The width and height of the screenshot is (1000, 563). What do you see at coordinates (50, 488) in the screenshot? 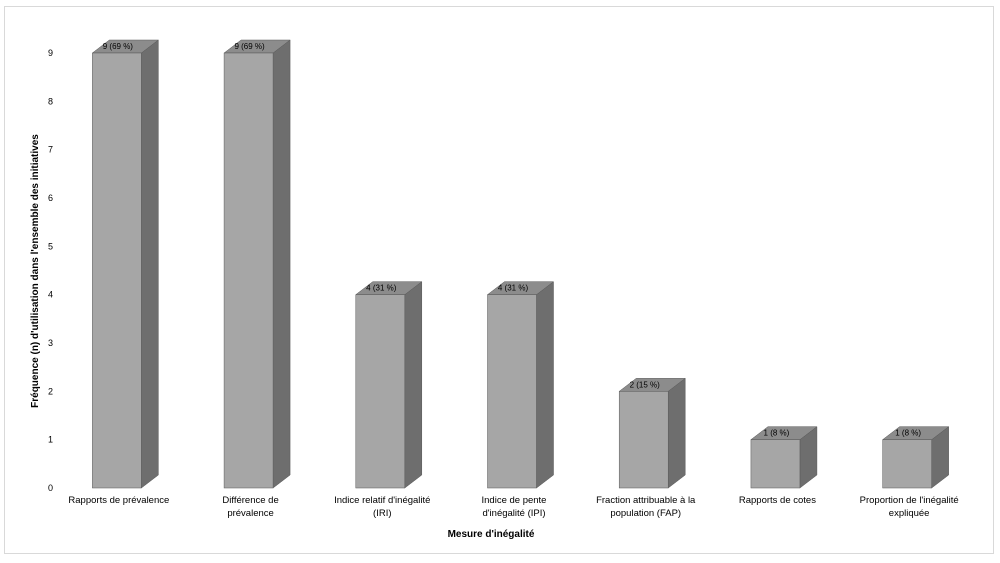
I see `y-tick-label: 0` at bounding box center [50, 488].